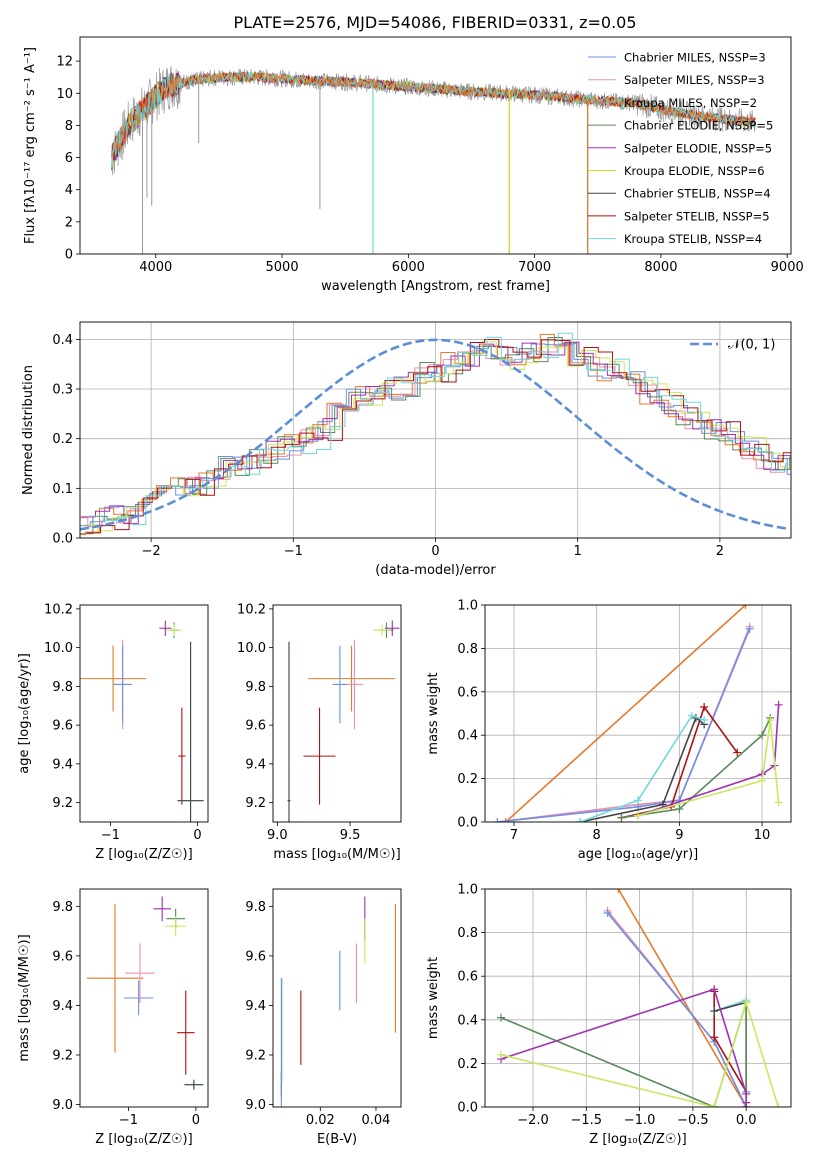 This screenshot has height=1170, width=819. I want to click on x-tick-label: −1.5, so click(587, 1120).